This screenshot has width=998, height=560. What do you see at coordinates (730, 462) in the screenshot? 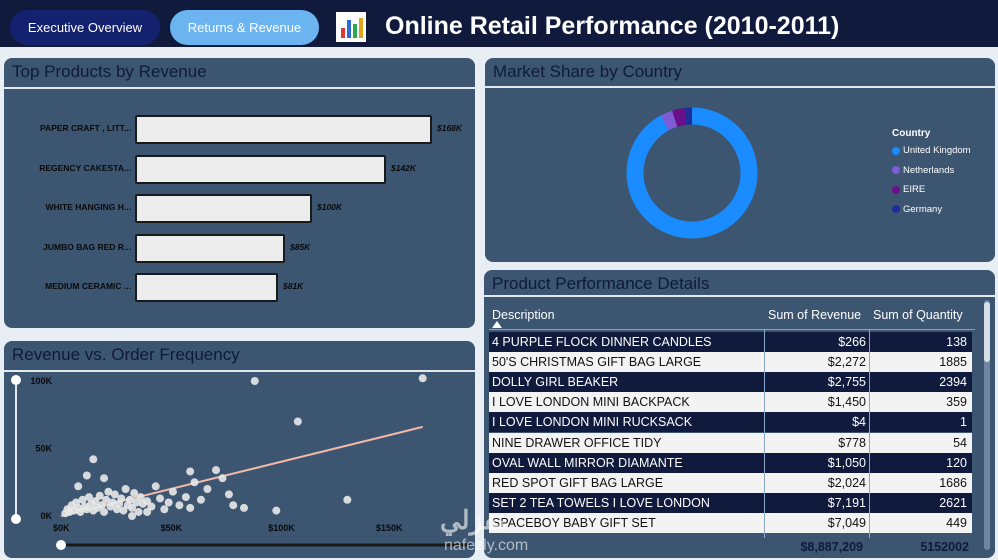
I see `table-row: OVAL WALL MIRROR DIAMANTE $1,050 120` at bounding box center [730, 462].